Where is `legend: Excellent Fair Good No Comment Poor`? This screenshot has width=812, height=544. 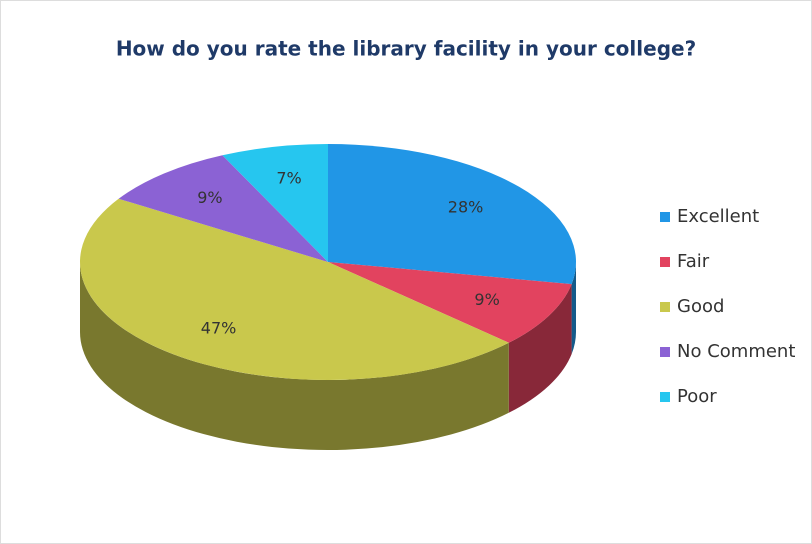 legend: Excellent Fair Good No Comment Poor is located at coordinates (727, 306).